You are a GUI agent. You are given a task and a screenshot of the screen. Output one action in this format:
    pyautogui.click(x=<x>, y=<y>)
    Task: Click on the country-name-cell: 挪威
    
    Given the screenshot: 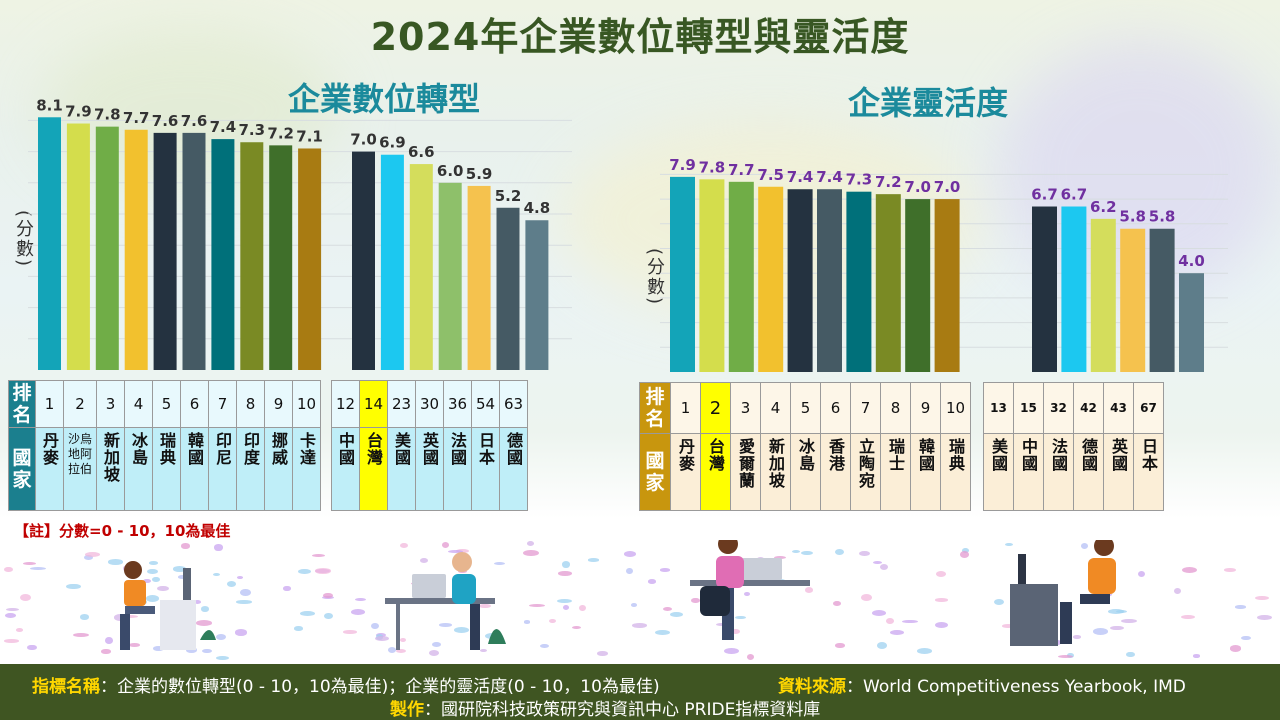 What is the action you would take?
    pyautogui.click(x=278, y=469)
    